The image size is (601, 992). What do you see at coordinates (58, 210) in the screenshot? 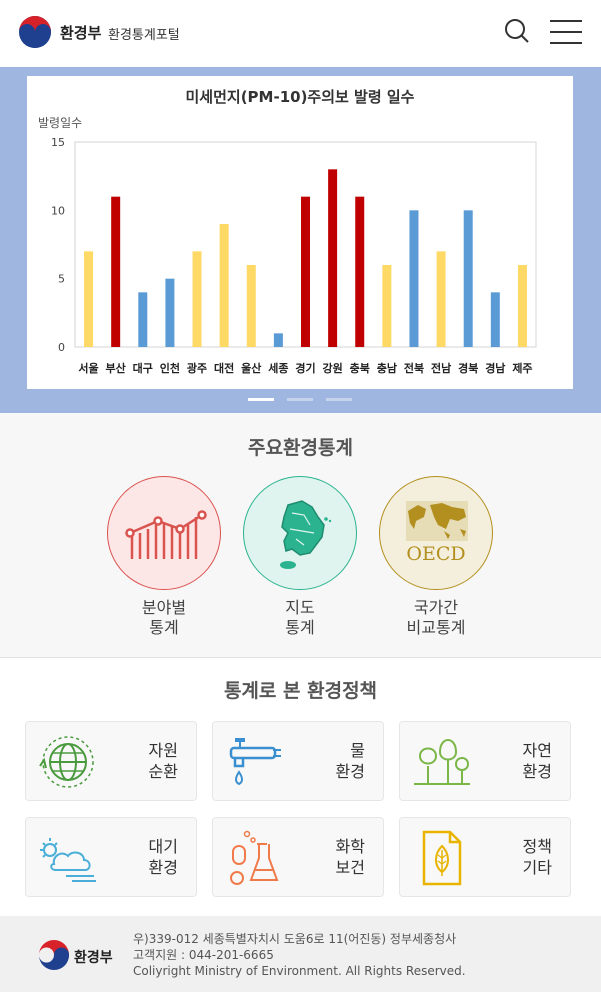
I see `chart-ytick-label: 10` at bounding box center [58, 210].